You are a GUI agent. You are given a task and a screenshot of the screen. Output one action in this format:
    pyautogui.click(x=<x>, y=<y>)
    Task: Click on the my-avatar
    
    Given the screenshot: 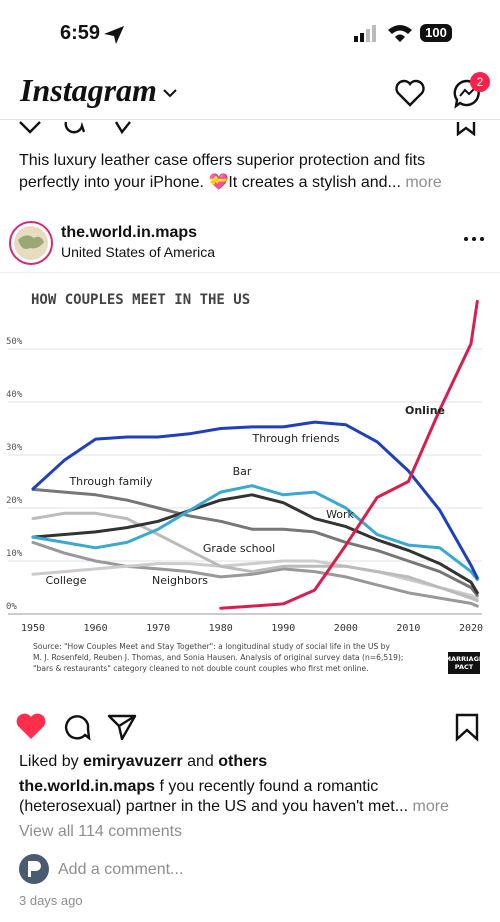 What is the action you would take?
    pyautogui.click(x=34, y=869)
    